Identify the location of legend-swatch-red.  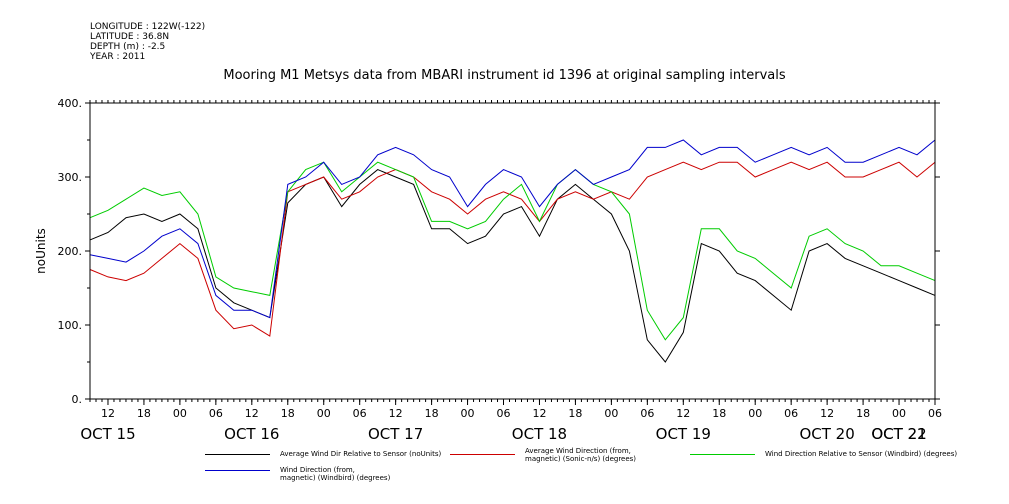
(482, 454).